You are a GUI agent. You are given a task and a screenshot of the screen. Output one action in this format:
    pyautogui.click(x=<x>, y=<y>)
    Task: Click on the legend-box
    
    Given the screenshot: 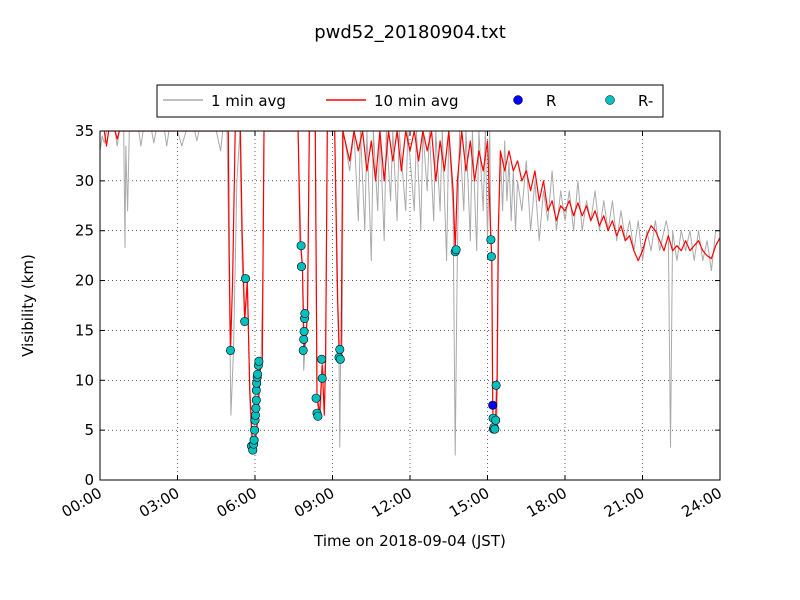 What is the action you would take?
    pyautogui.click(x=410, y=101)
    